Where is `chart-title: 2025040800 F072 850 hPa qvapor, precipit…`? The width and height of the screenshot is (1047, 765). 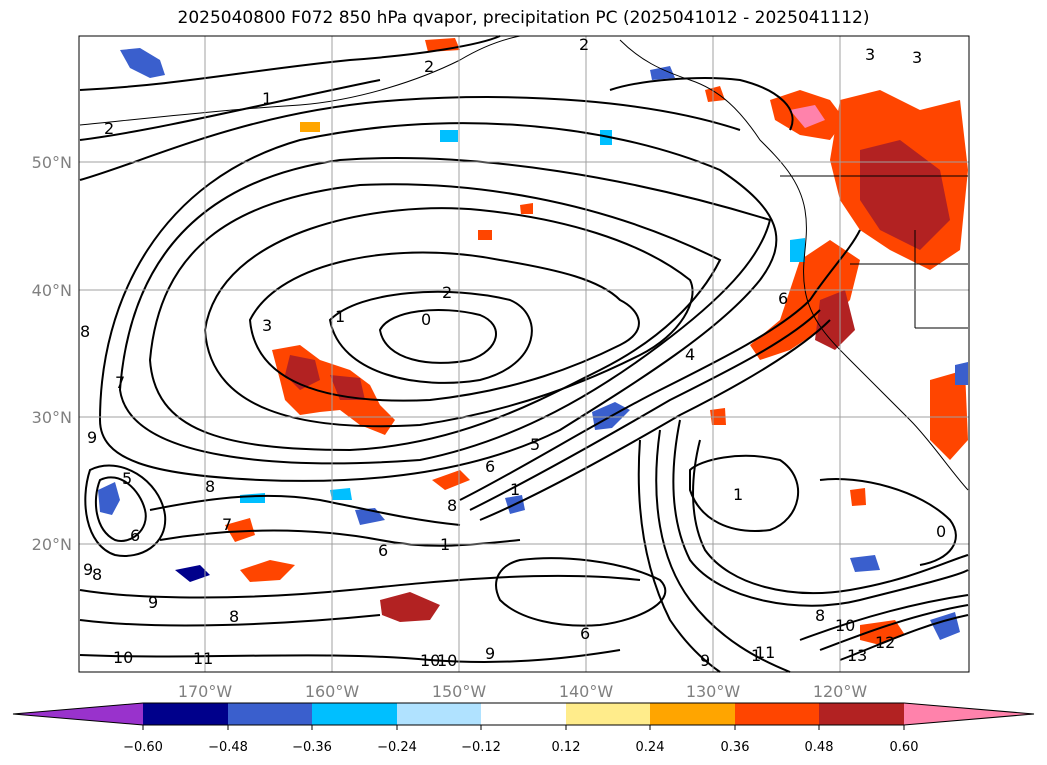
chart-title: 2025040800 F072 850 hPa qvapor, precipit… is located at coordinates (523, 18).